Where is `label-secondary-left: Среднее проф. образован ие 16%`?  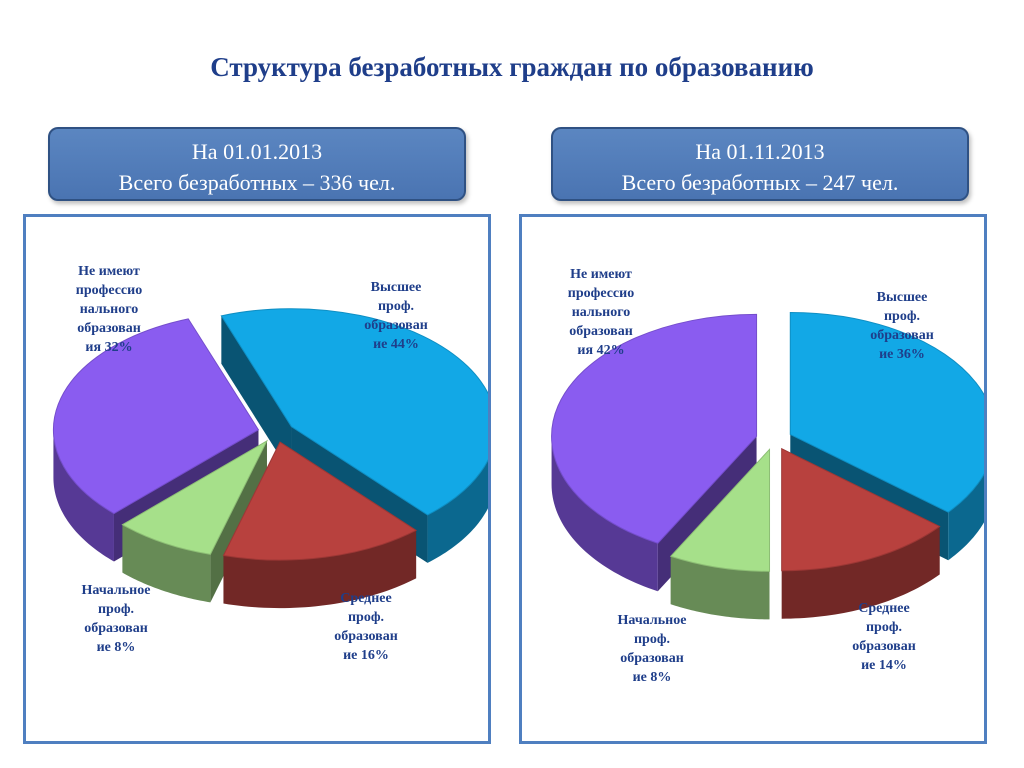 label-secondary-left: Среднее проф. образован ие 16% is located at coordinates (366, 627).